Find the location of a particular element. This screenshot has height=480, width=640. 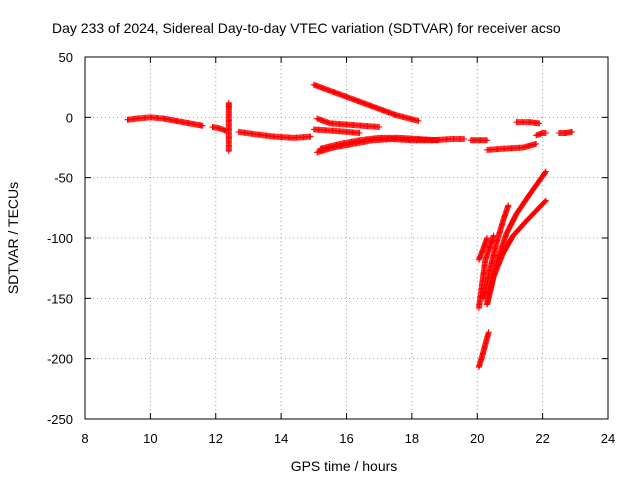

y-tick-label: 0 is located at coordinates (69, 117).